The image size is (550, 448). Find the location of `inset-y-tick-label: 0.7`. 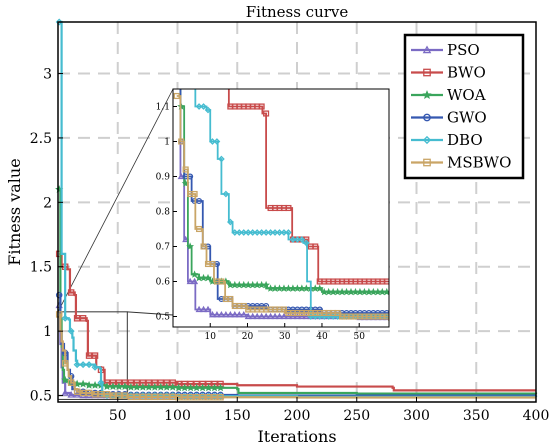

inset-y-tick-label: 0.7 is located at coordinates (163, 248).